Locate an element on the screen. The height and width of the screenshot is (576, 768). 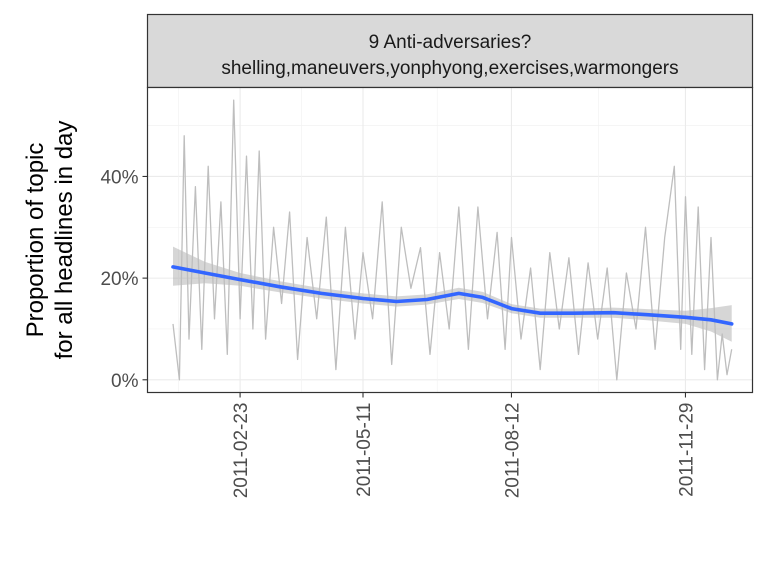
smooth-trend-line is located at coordinates (452, 295).